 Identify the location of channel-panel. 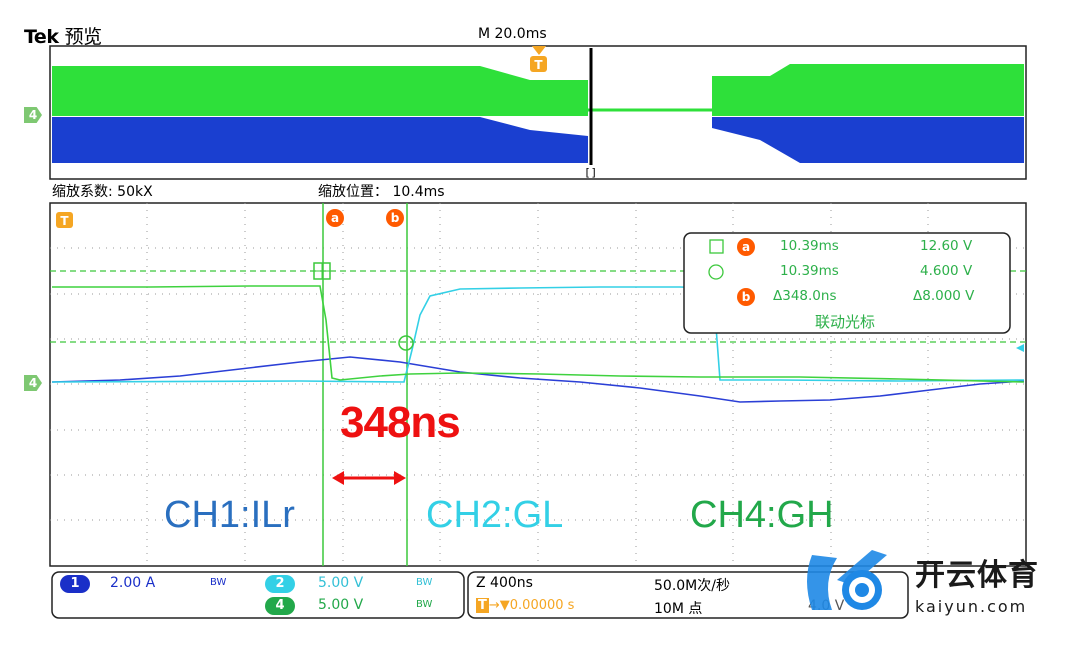
(258, 595).